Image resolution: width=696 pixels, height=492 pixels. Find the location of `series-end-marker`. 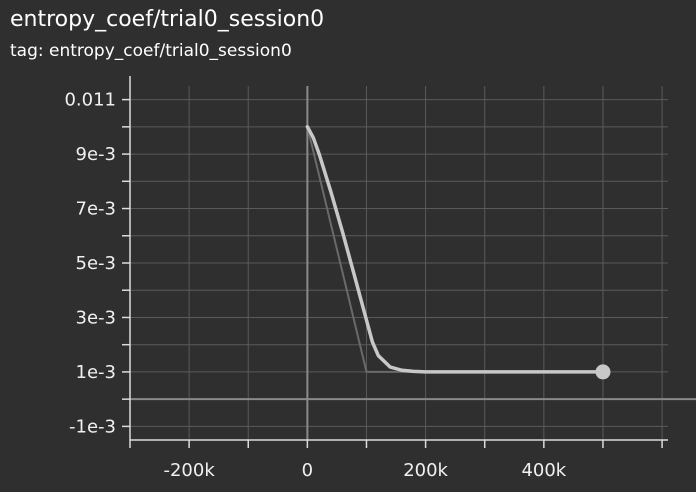

series-end-marker is located at coordinates (603, 372).